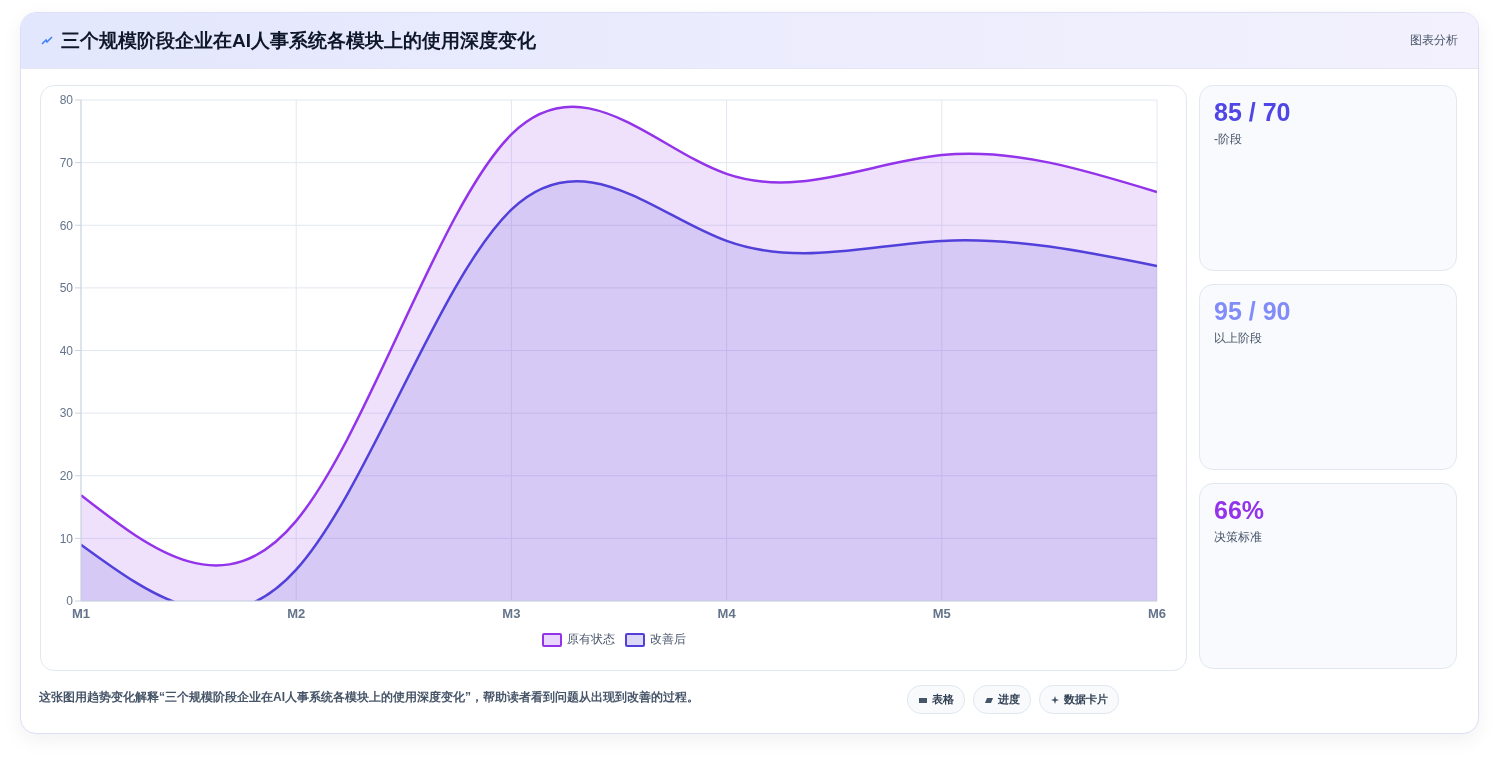 This screenshot has width=1498, height=761. I want to click on text: 85 / 70, so click(1253, 112).